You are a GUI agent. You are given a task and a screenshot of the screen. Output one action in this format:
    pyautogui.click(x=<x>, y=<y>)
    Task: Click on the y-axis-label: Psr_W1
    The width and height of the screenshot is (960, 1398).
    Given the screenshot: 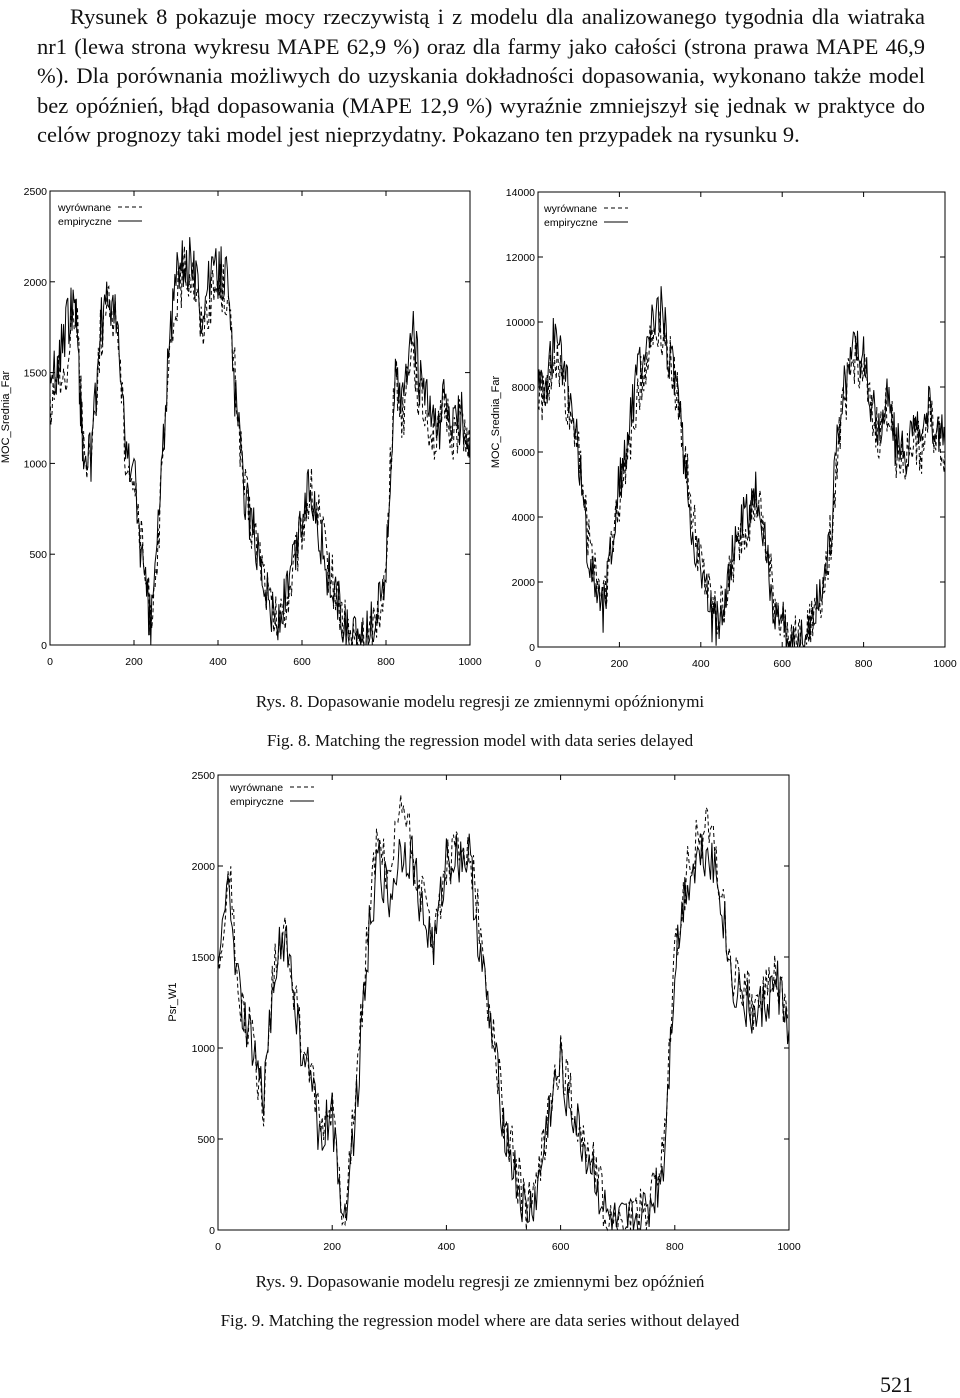 What is the action you would take?
    pyautogui.click(x=173, y=1001)
    